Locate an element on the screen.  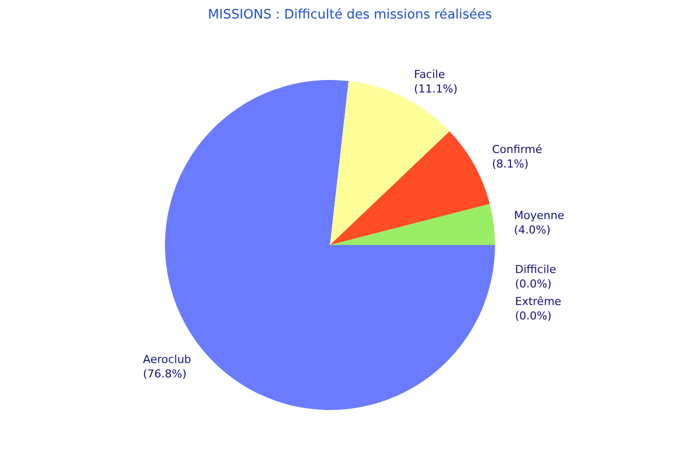
data-label: (4.0%) is located at coordinates (532, 229).